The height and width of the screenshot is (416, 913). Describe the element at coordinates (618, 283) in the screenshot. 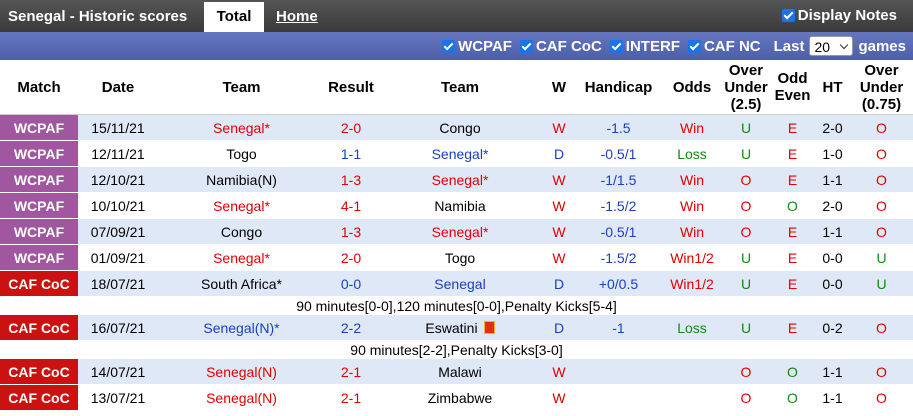

I see `cell-text: +0/0.5` at that location.